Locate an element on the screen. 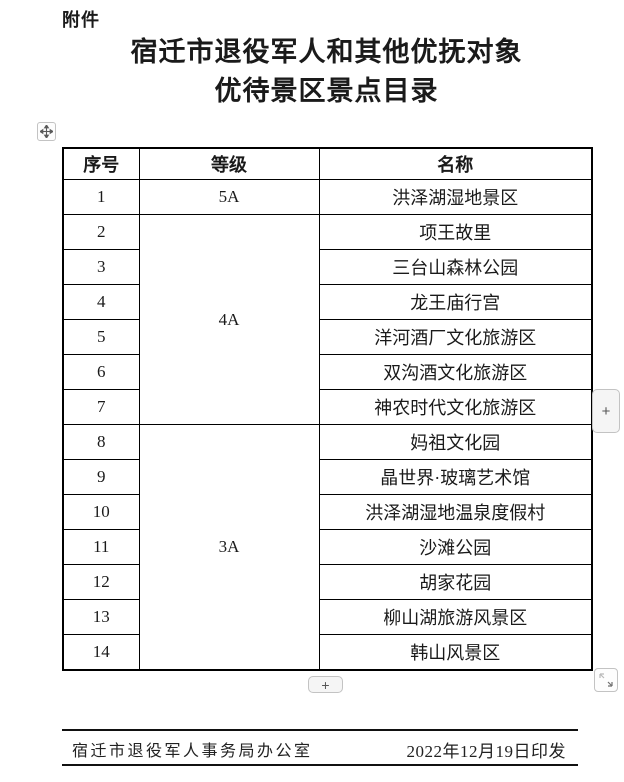  page-title-line1: 宿迁市退役军人和其他优抚对象 is located at coordinates (326, 52).